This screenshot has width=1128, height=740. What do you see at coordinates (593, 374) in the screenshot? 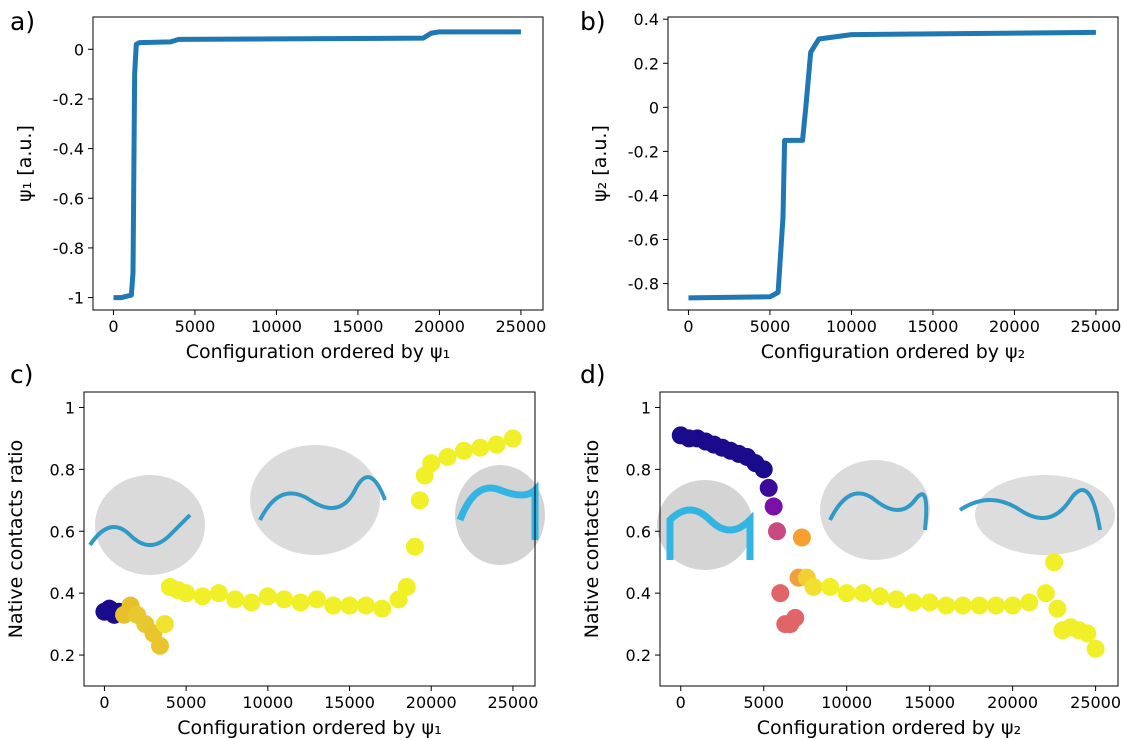
I see `panel-label: d)` at bounding box center [593, 374].